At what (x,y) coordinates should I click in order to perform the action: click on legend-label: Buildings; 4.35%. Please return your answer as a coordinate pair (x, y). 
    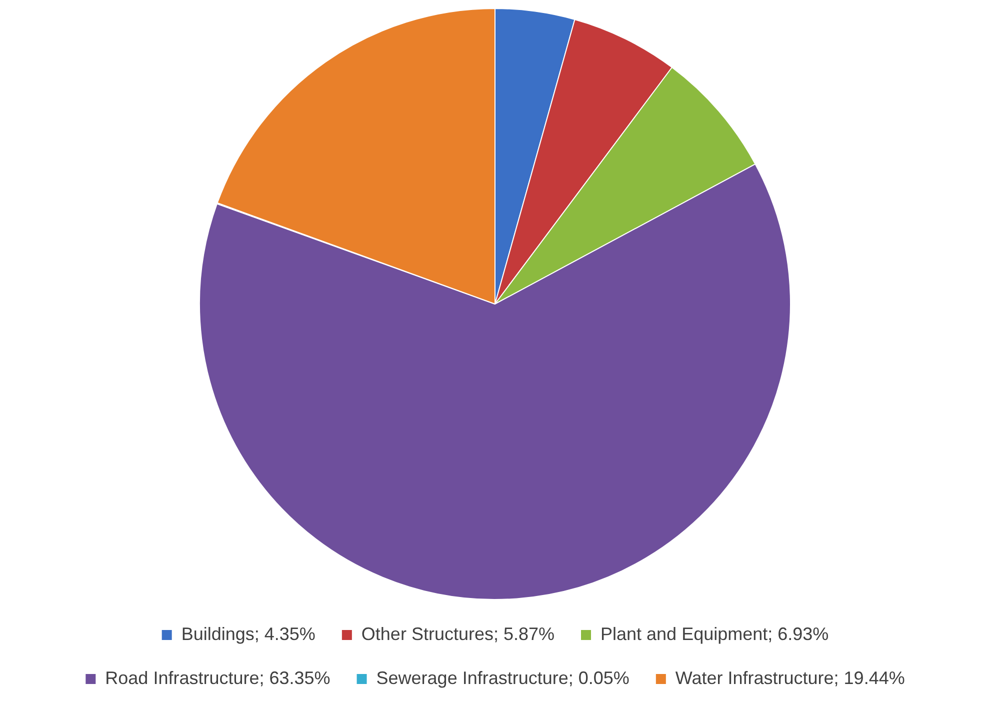
    Looking at the image, I should click on (248, 634).